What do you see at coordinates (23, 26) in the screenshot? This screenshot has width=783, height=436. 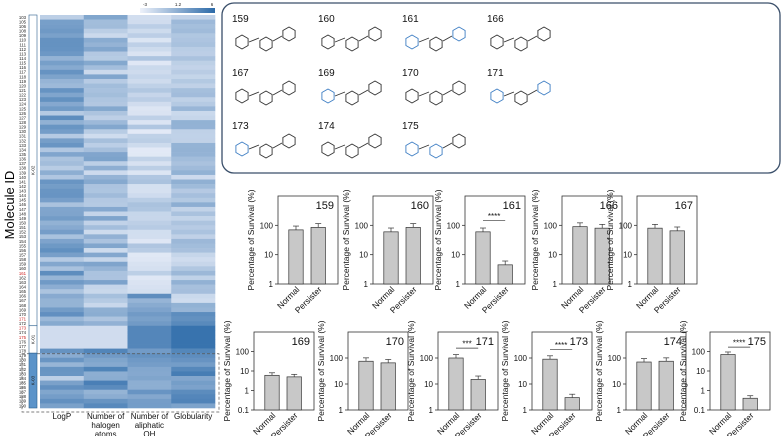 I see `row-label: 106` at bounding box center [23, 26].